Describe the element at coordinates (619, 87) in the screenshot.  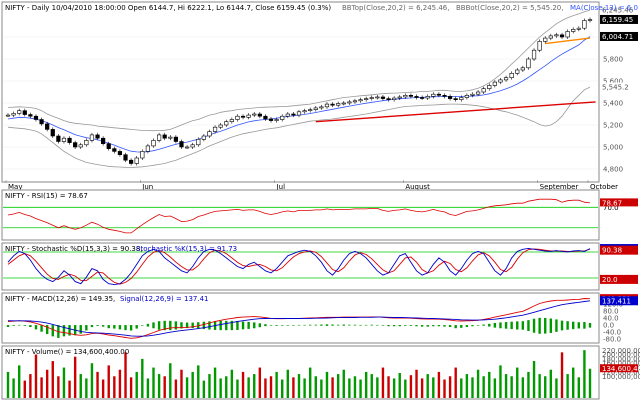
I see `price-value-tag` at that location.